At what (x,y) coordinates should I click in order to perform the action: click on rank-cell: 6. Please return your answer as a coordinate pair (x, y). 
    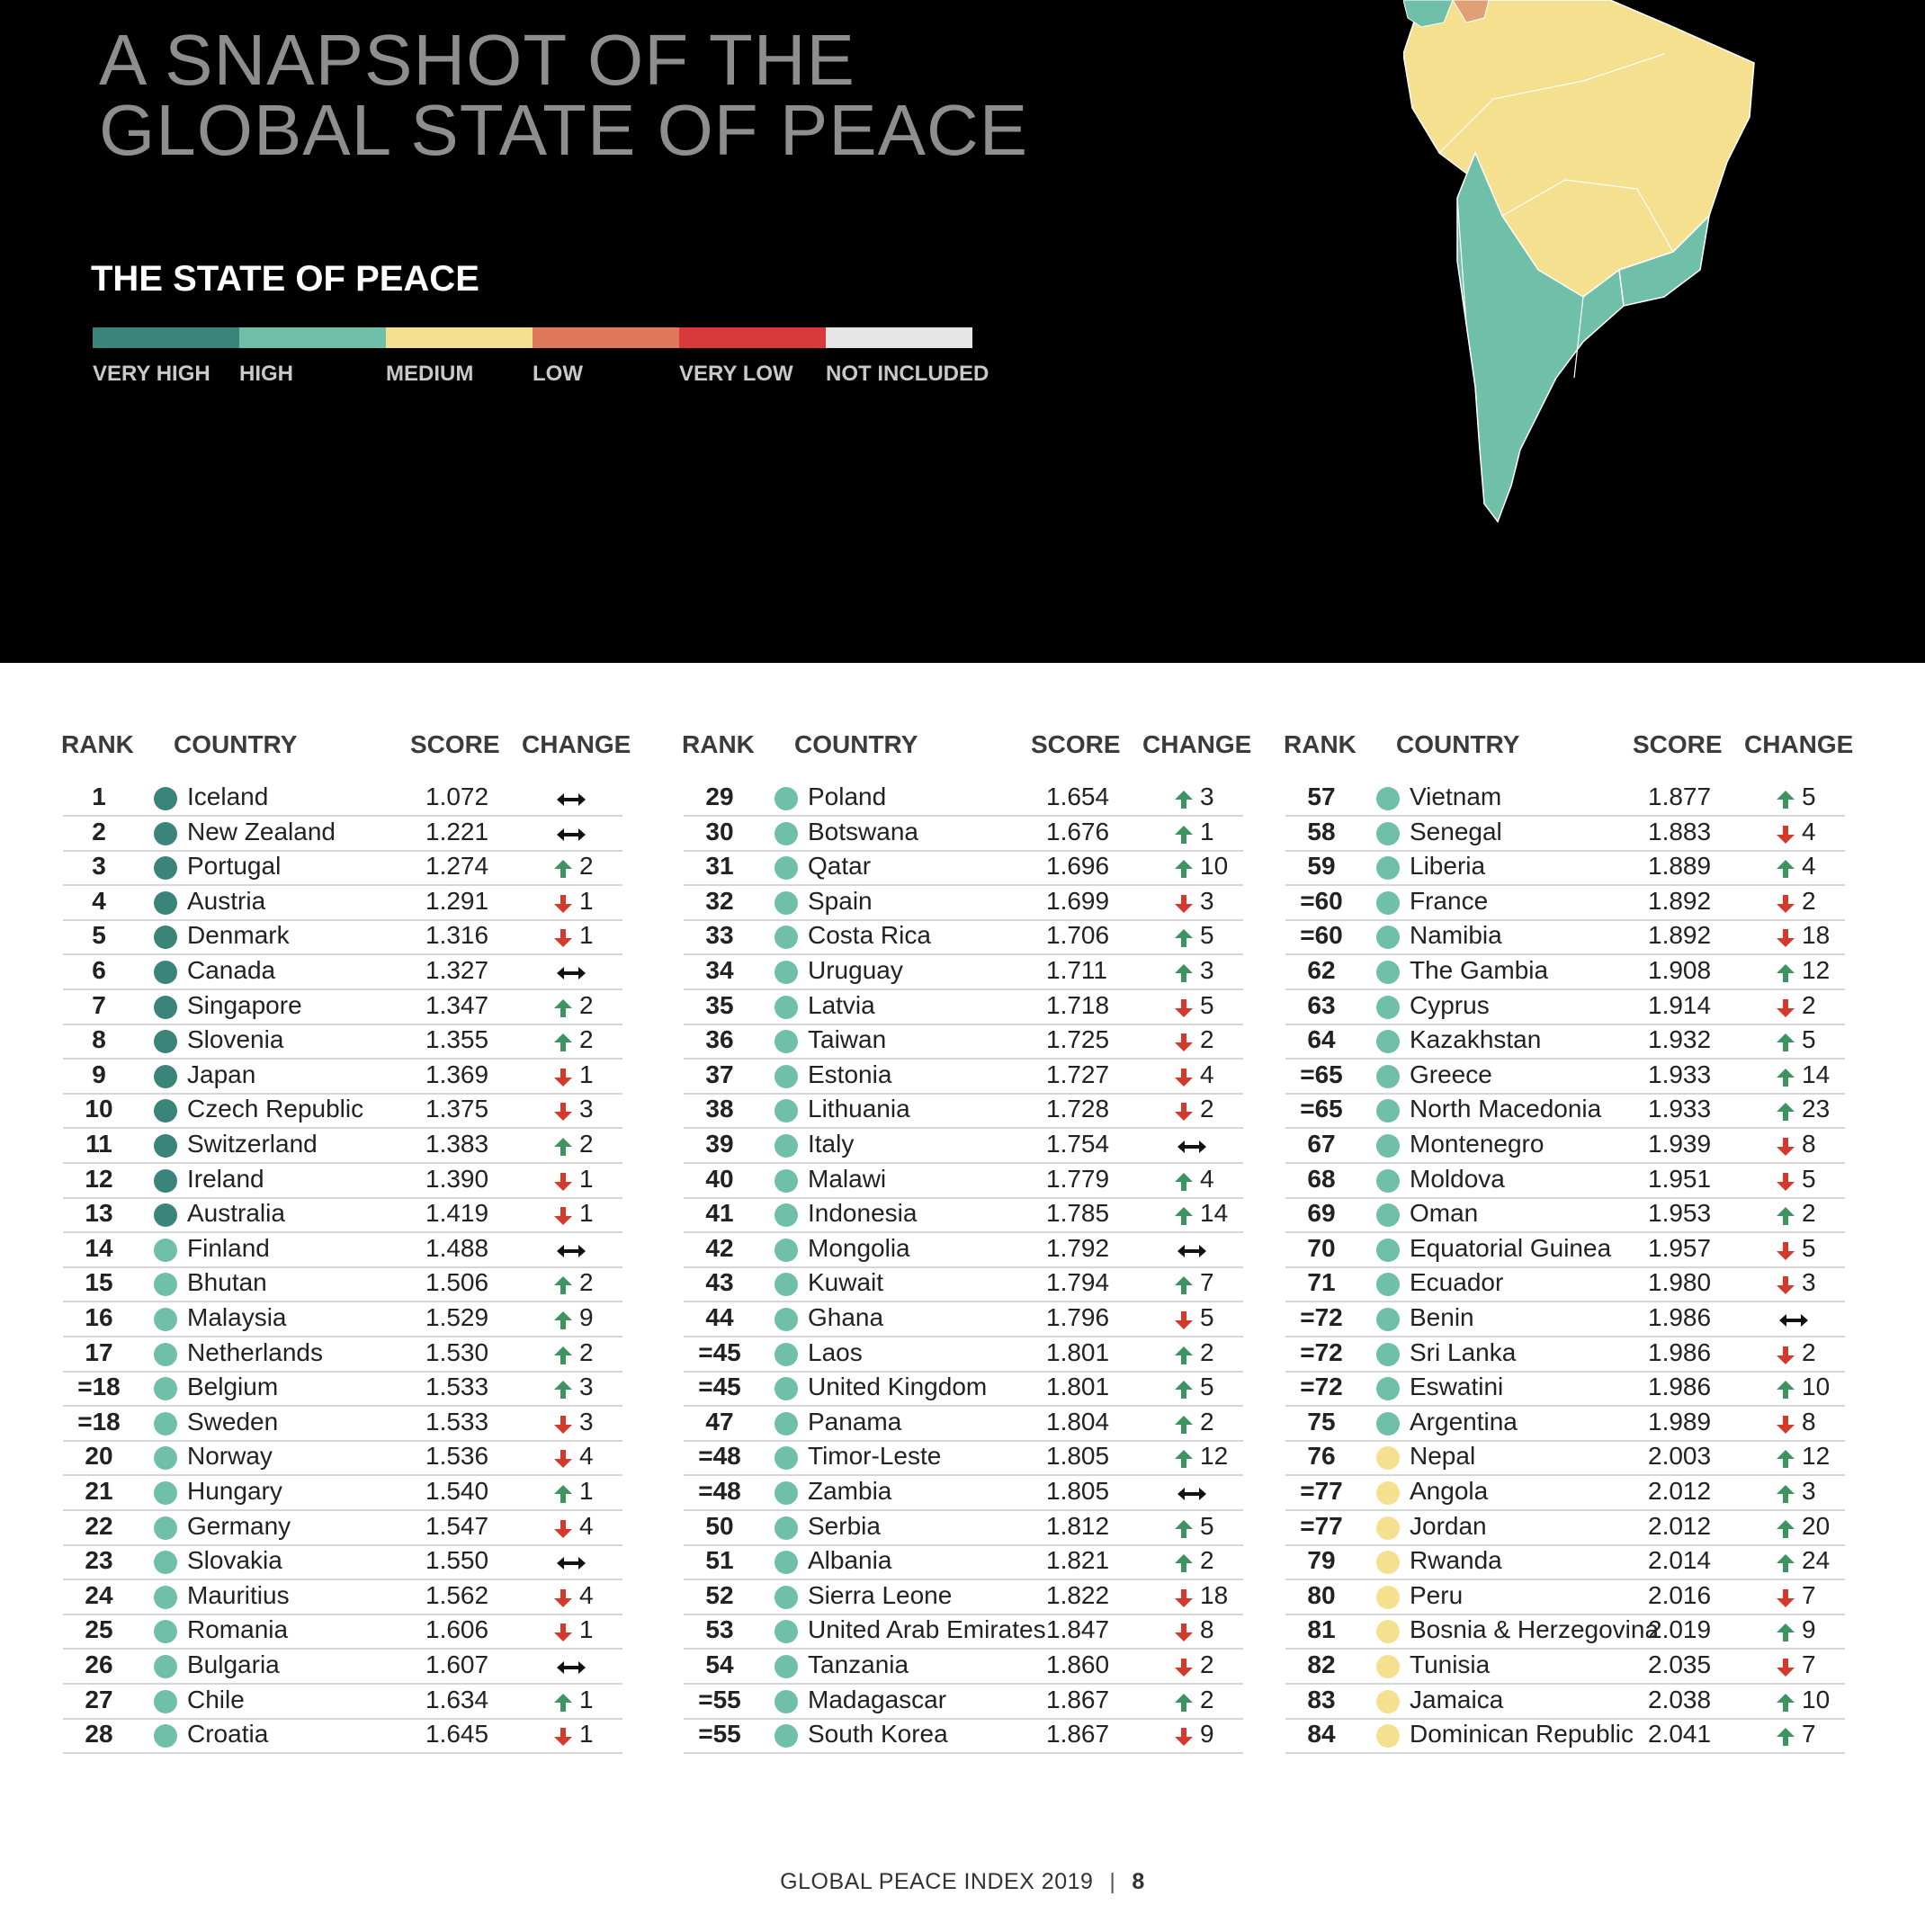
    Looking at the image, I should click on (99, 970).